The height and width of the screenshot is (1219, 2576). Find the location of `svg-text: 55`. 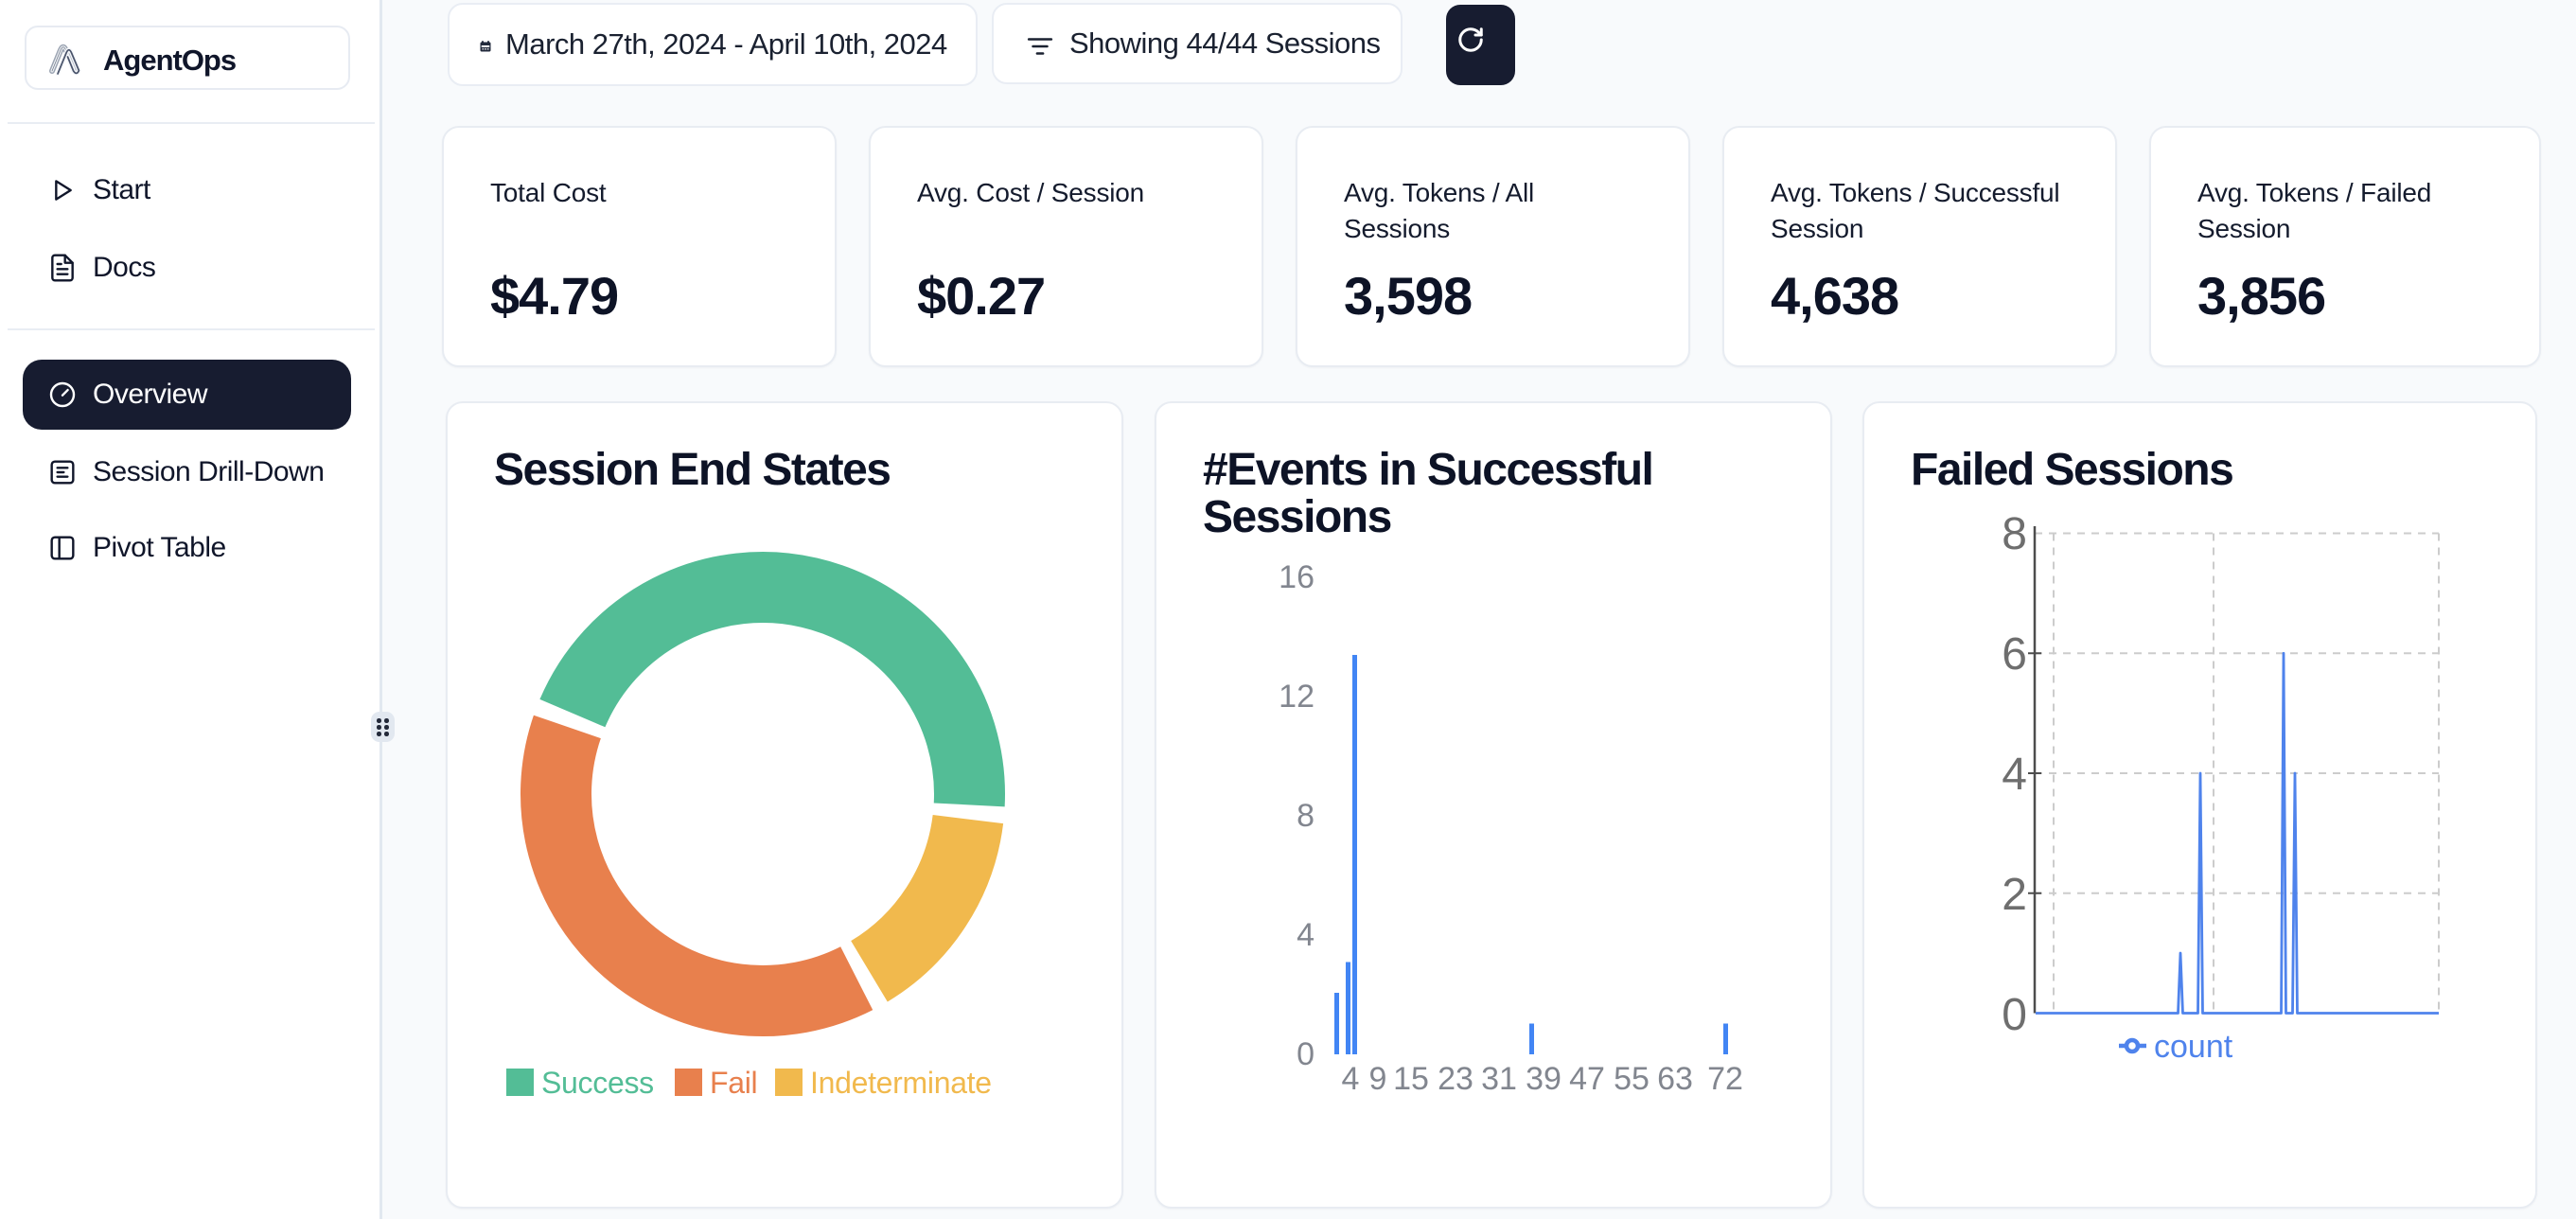

svg-text: 55 is located at coordinates (1632, 1079).